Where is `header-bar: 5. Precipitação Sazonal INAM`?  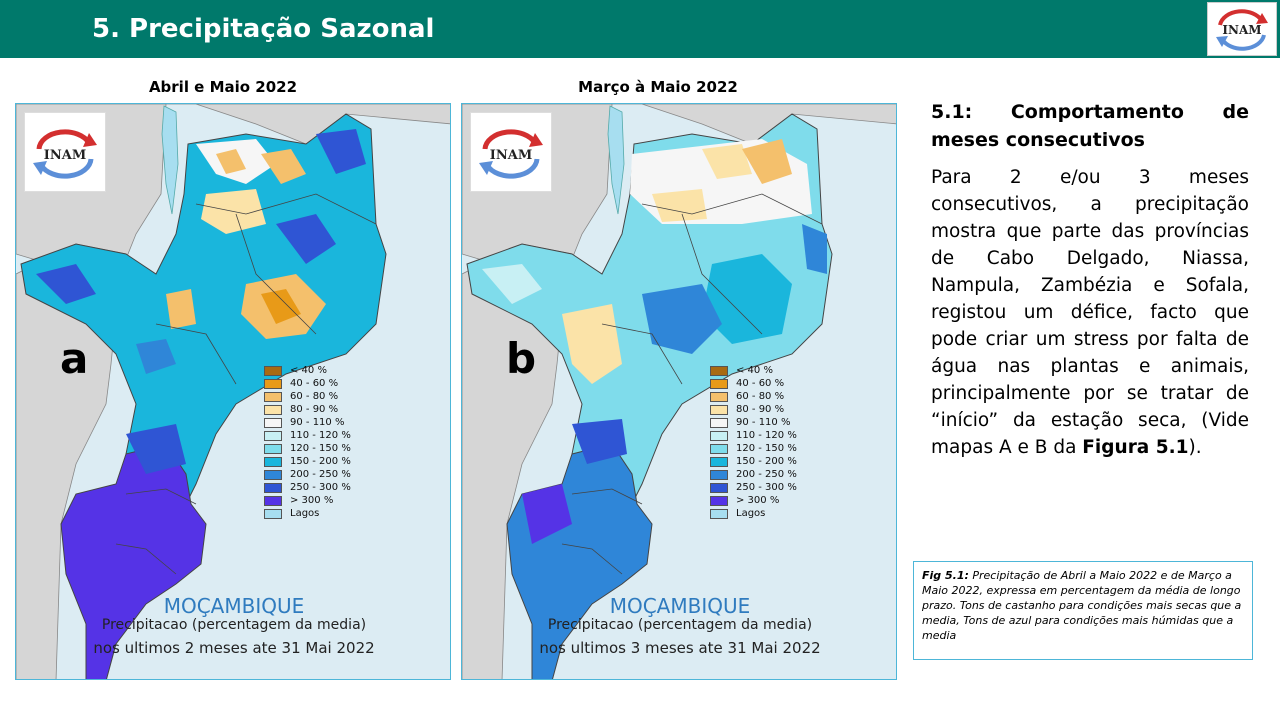 header-bar: 5. Precipitação Sazonal INAM is located at coordinates (640, 29).